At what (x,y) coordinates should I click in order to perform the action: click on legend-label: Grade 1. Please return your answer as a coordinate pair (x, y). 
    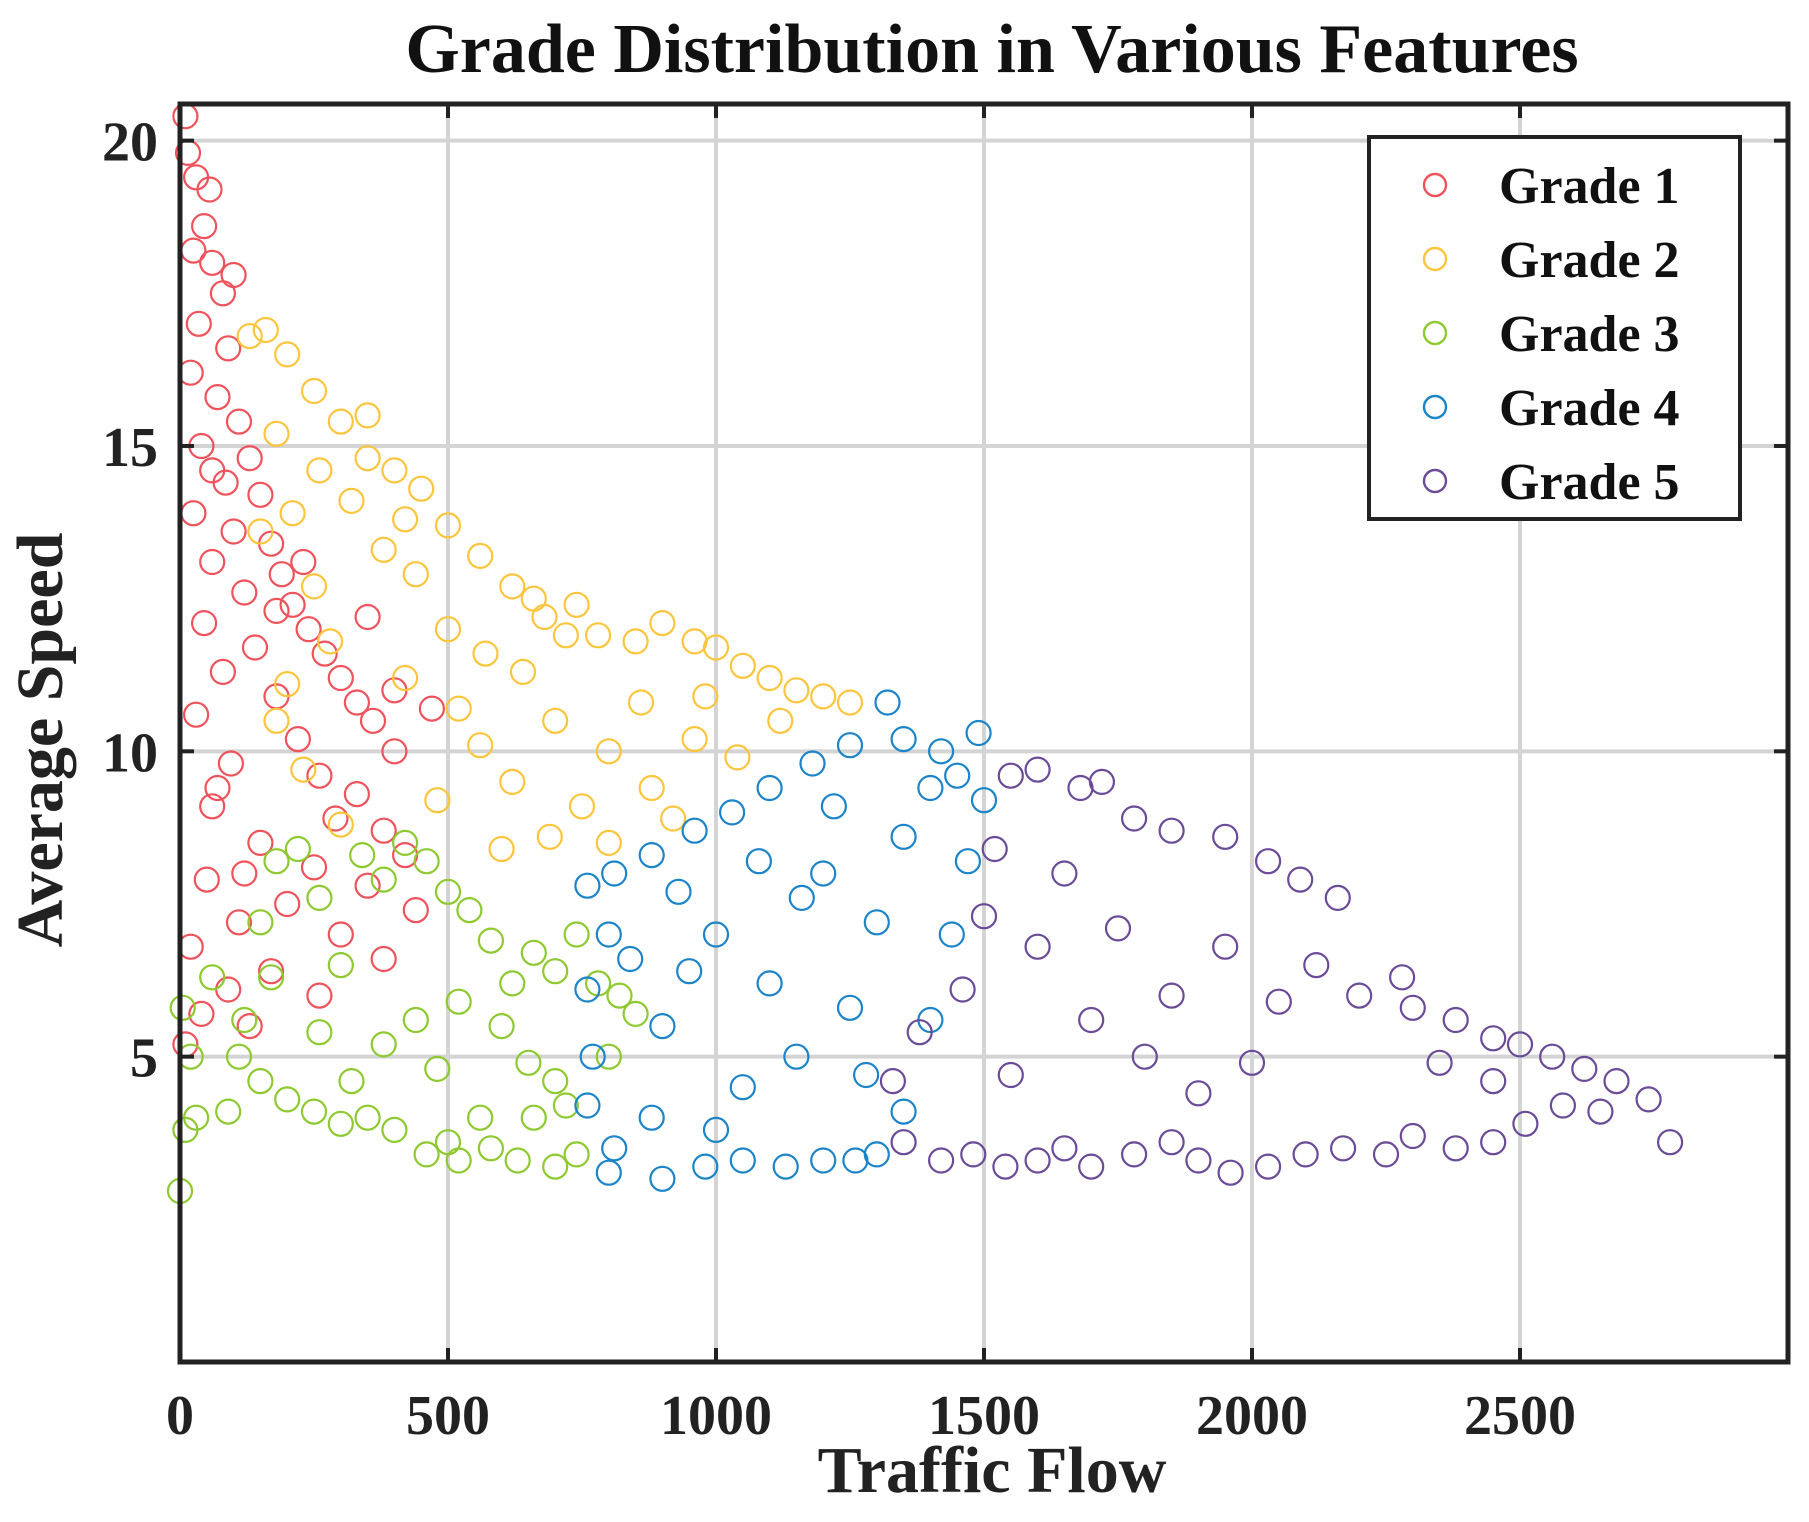
    Looking at the image, I should click on (1589, 186).